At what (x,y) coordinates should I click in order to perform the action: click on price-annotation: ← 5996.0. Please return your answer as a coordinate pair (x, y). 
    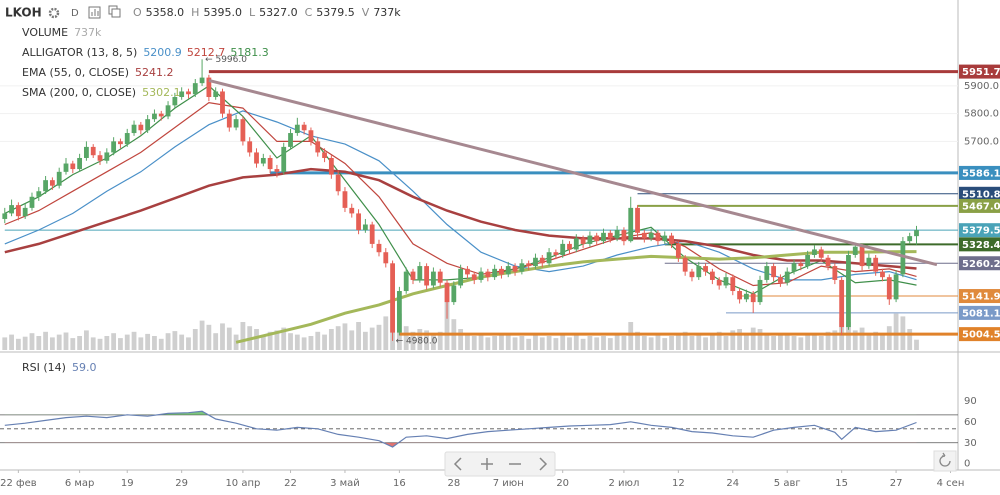
    Looking at the image, I should click on (226, 60).